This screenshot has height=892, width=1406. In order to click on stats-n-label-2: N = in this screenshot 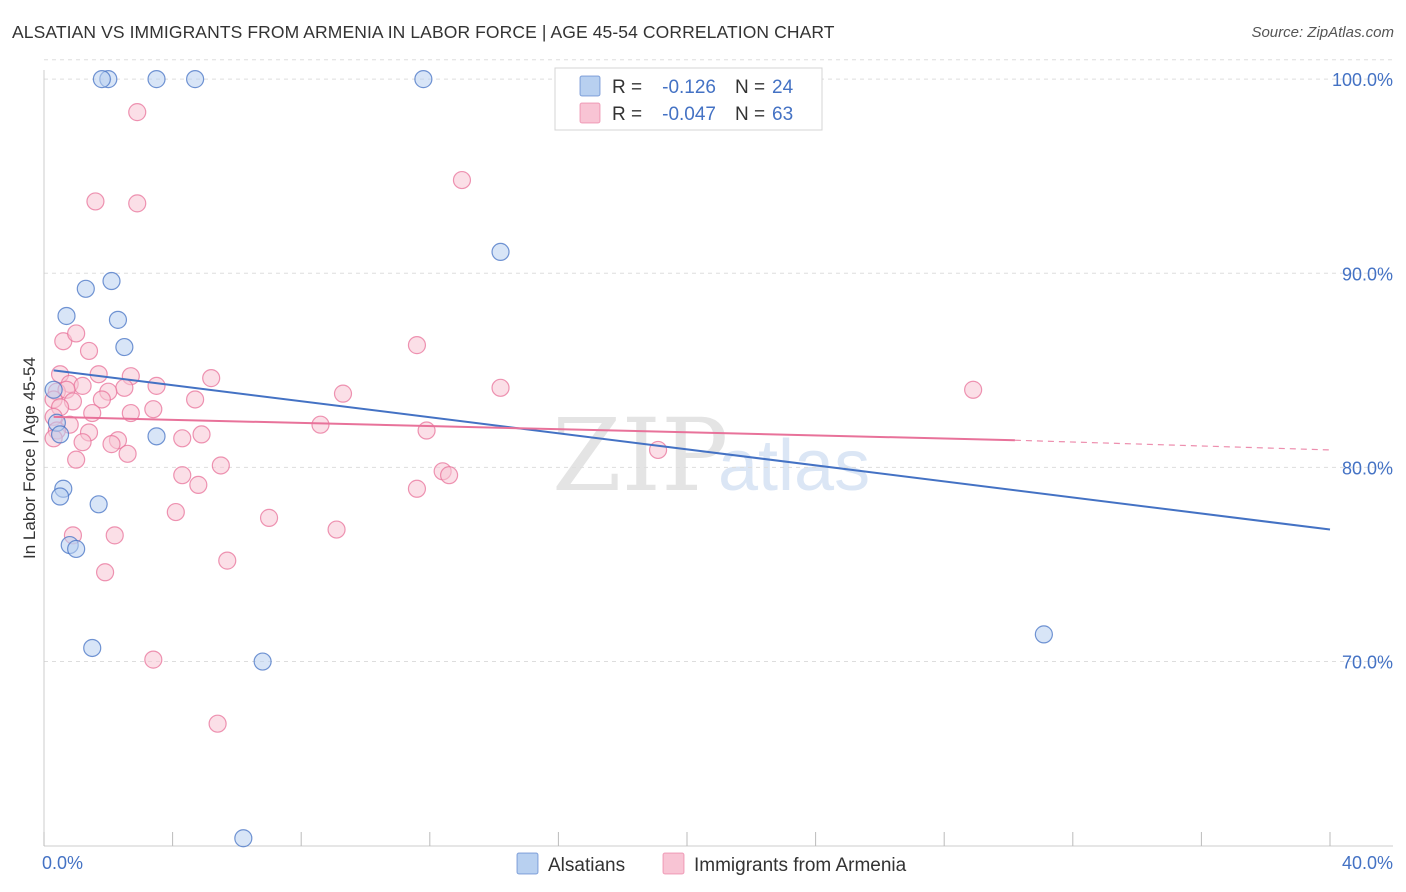, I will do `click(750, 114)`.